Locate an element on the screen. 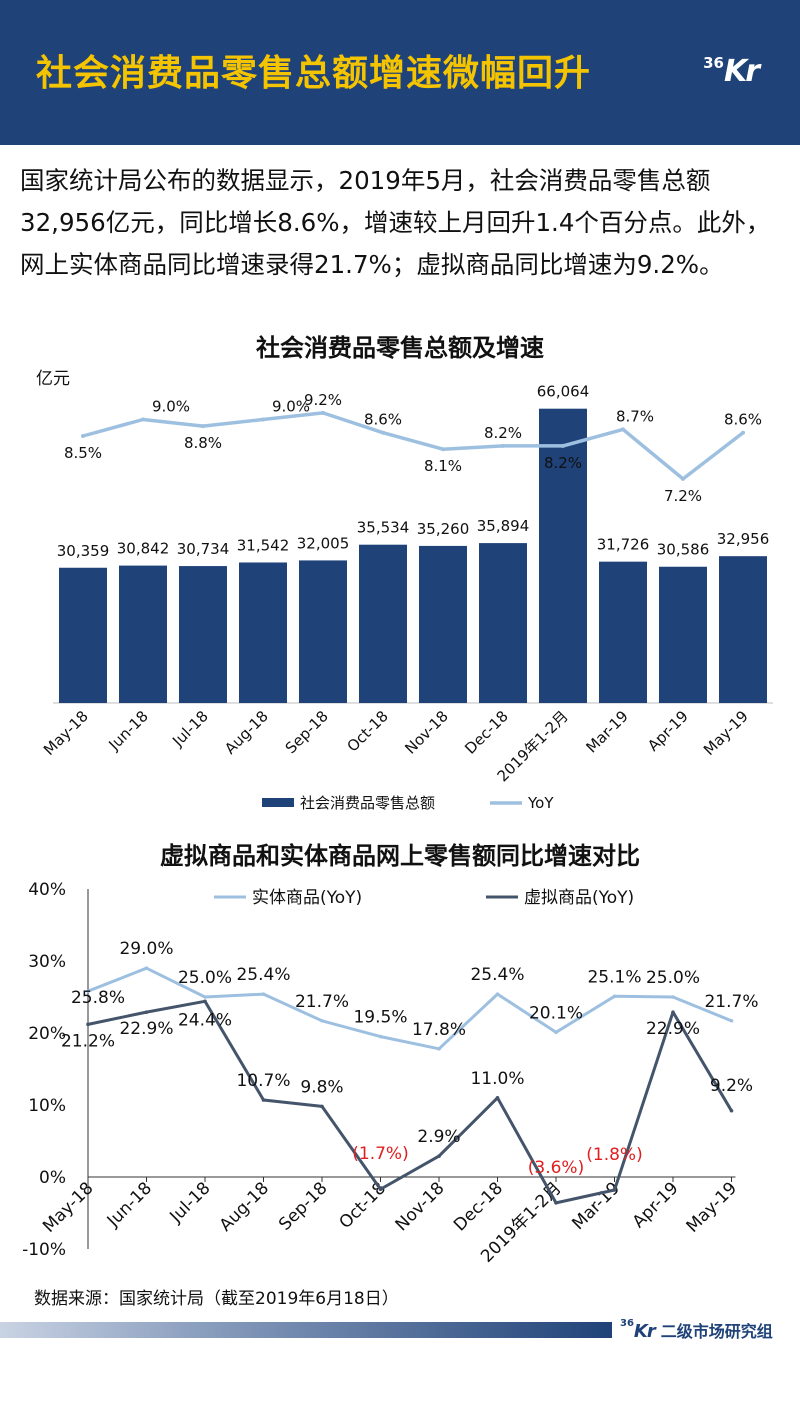 Image resolution: width=800 pixels, height=1422 pixels. virtual-goods-label: 21.2% is located at coordinates (88, 1041).